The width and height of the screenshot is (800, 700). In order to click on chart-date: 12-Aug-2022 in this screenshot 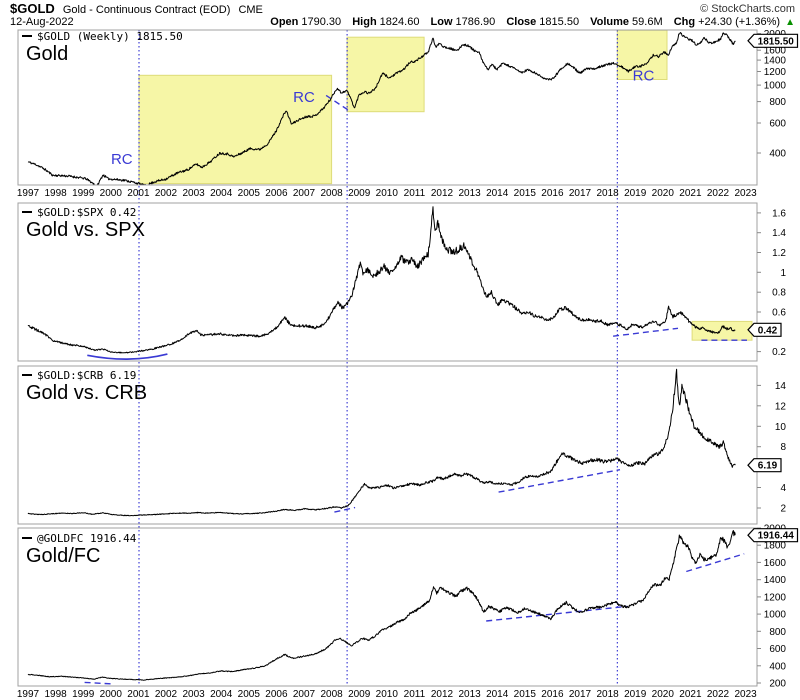, I will do `click(42, 22)`.